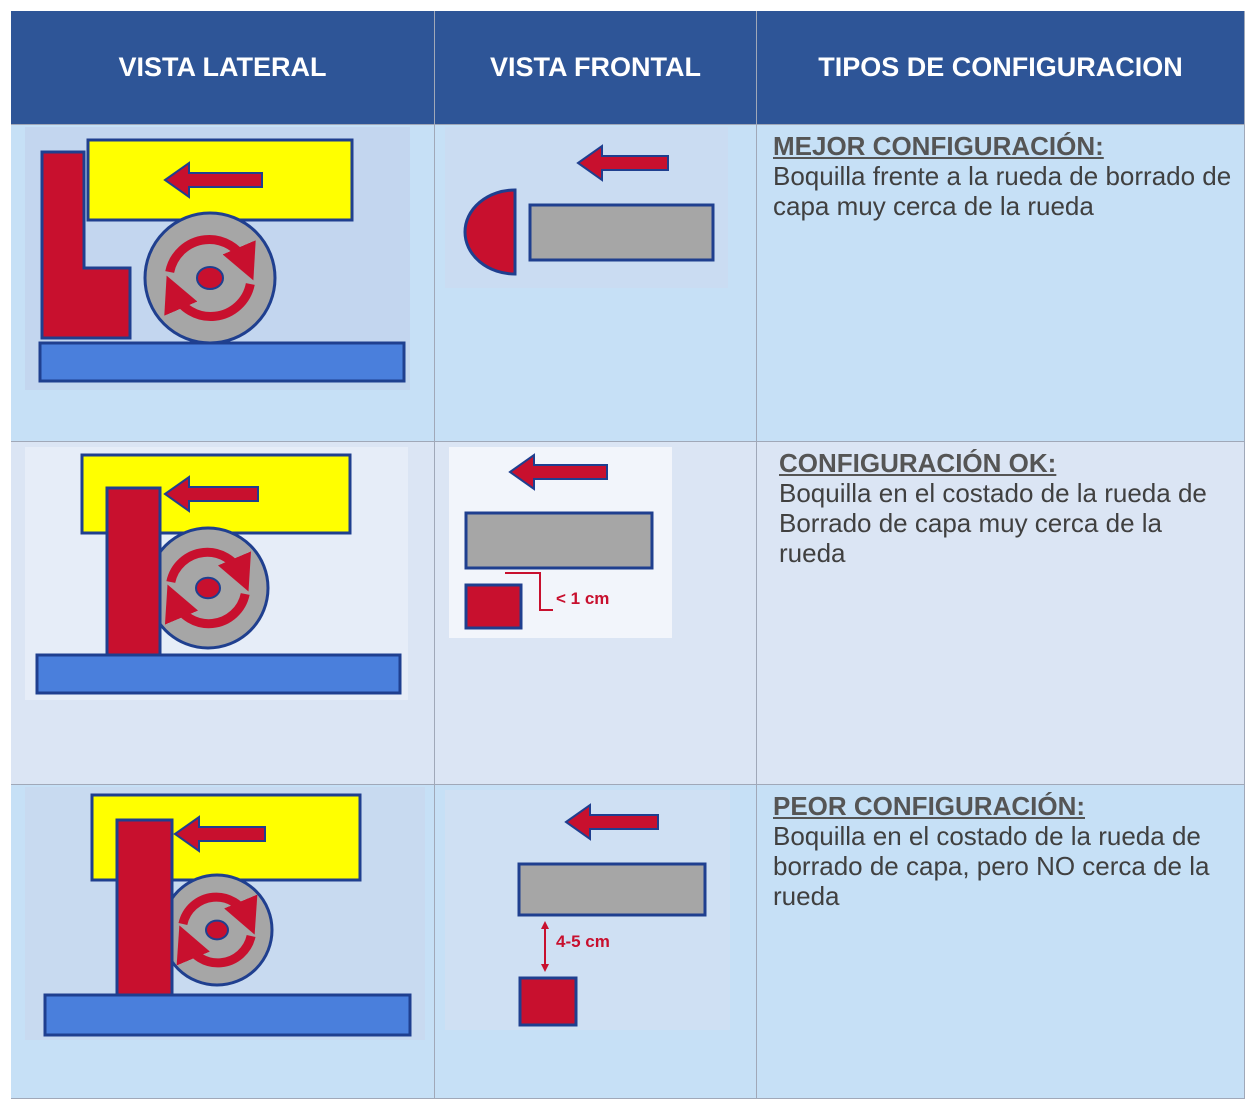 Image resolution: width=1245 pixels, height=1099 pixels. Describe the element at coordinates (918, 463) in the screenshot. I see `row-title: CONFIGURACIÓN OK:` at that location.